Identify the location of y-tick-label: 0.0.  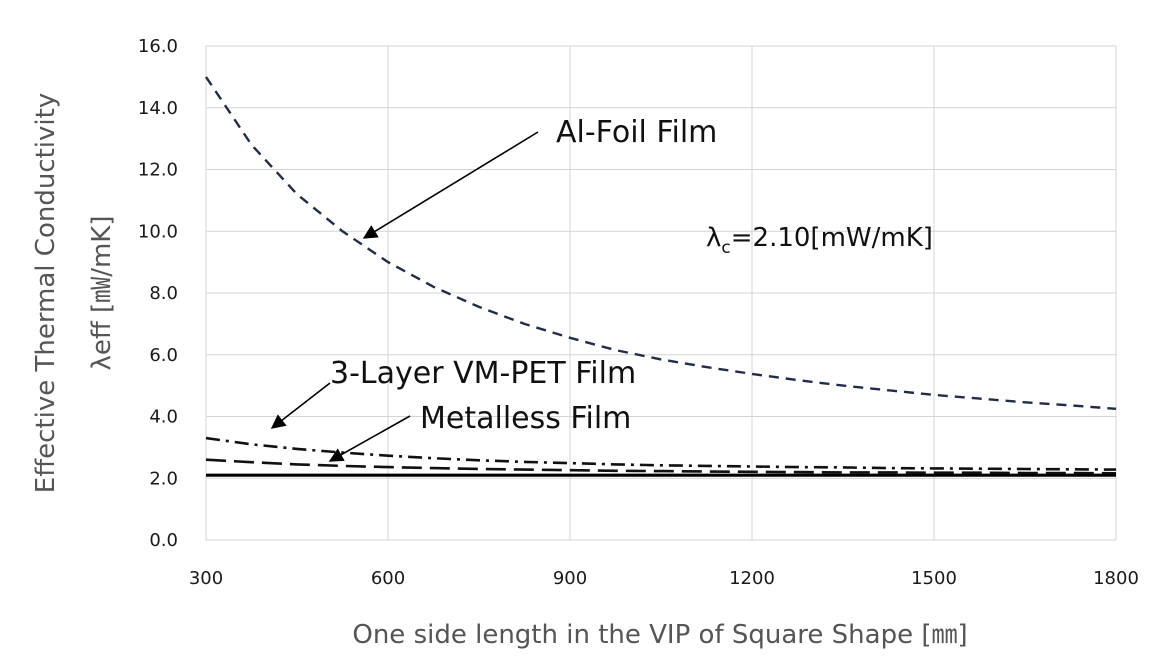
(163, 540).